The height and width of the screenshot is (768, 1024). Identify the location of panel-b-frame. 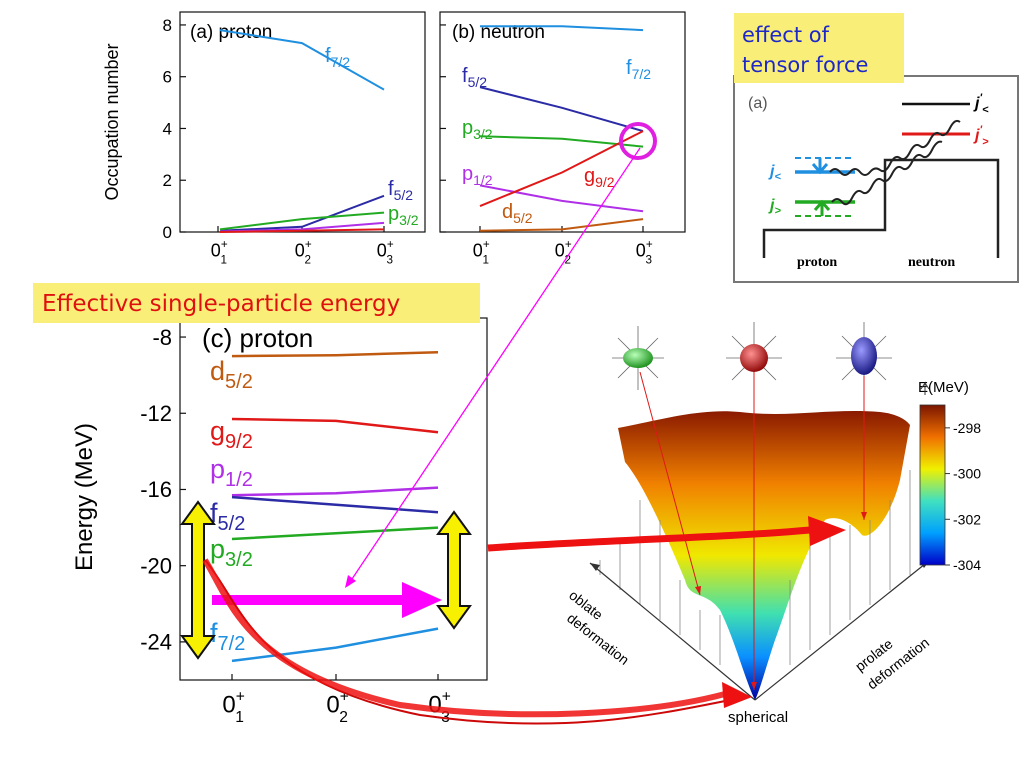
(562, 122).